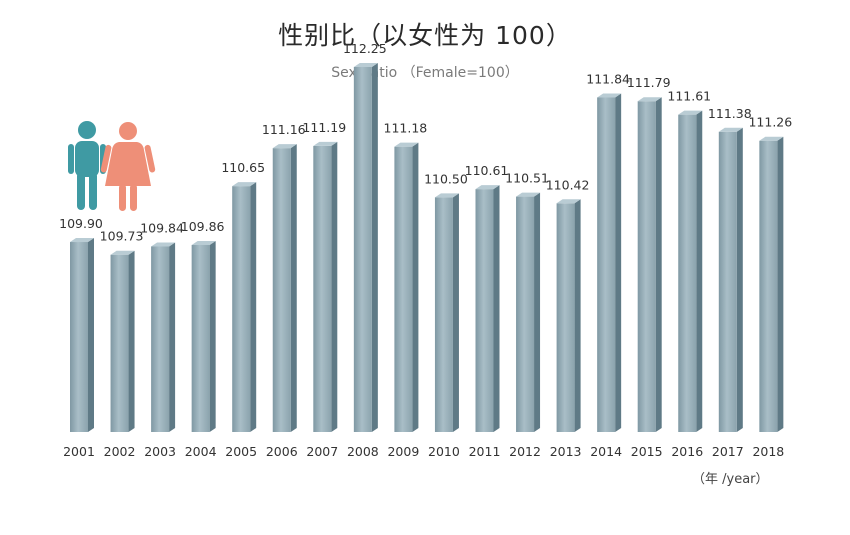  I want to click on value-label: 110.61, so click(487, 170).